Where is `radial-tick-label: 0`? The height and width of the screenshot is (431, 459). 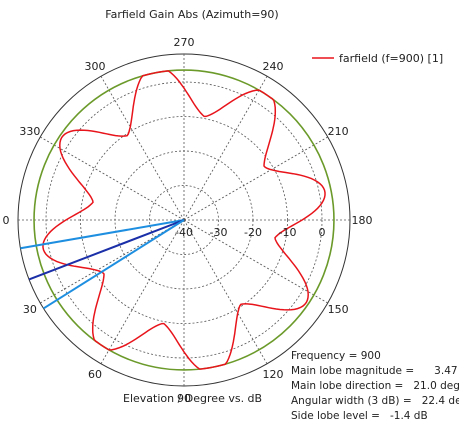 radial-tick-label: 0 is located at coordinates (322, 232).